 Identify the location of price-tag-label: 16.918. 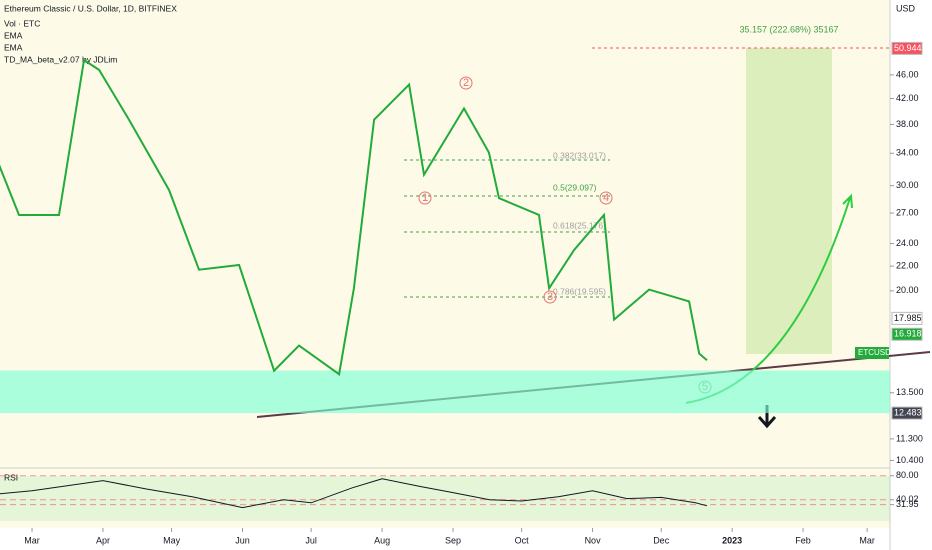
(908, 334).